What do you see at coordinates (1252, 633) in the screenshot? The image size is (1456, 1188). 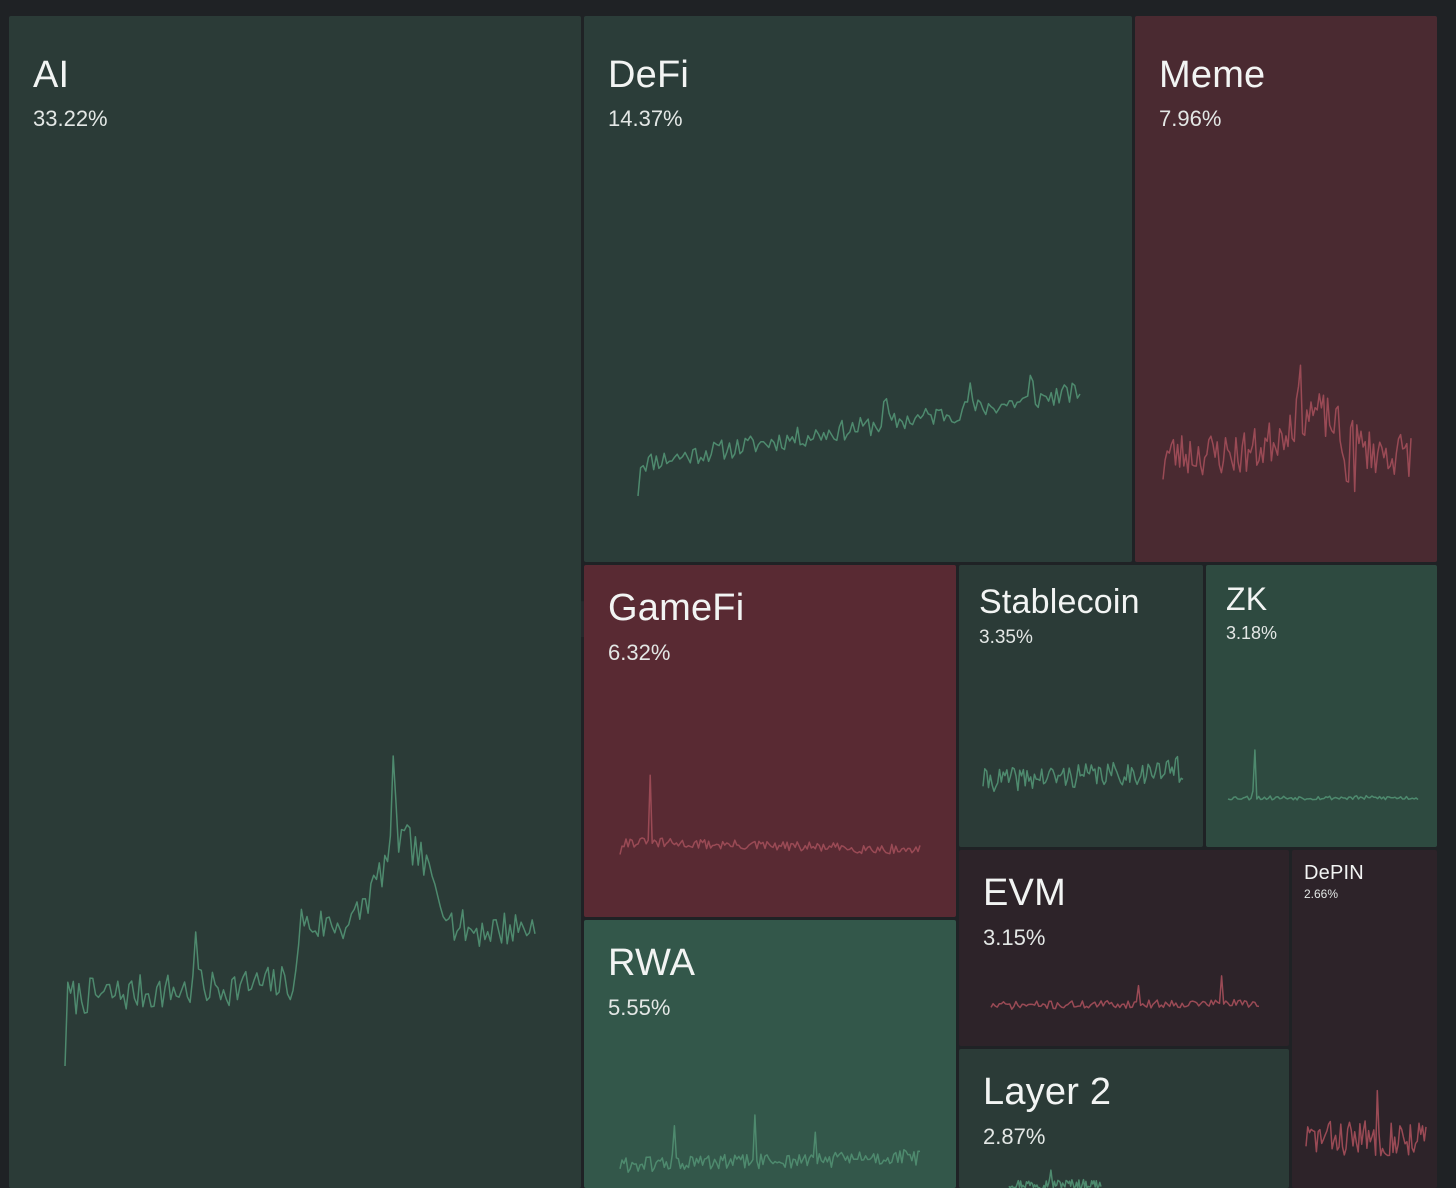 I see `tile-value: 3.18%` at bounding box center [1252, 633].